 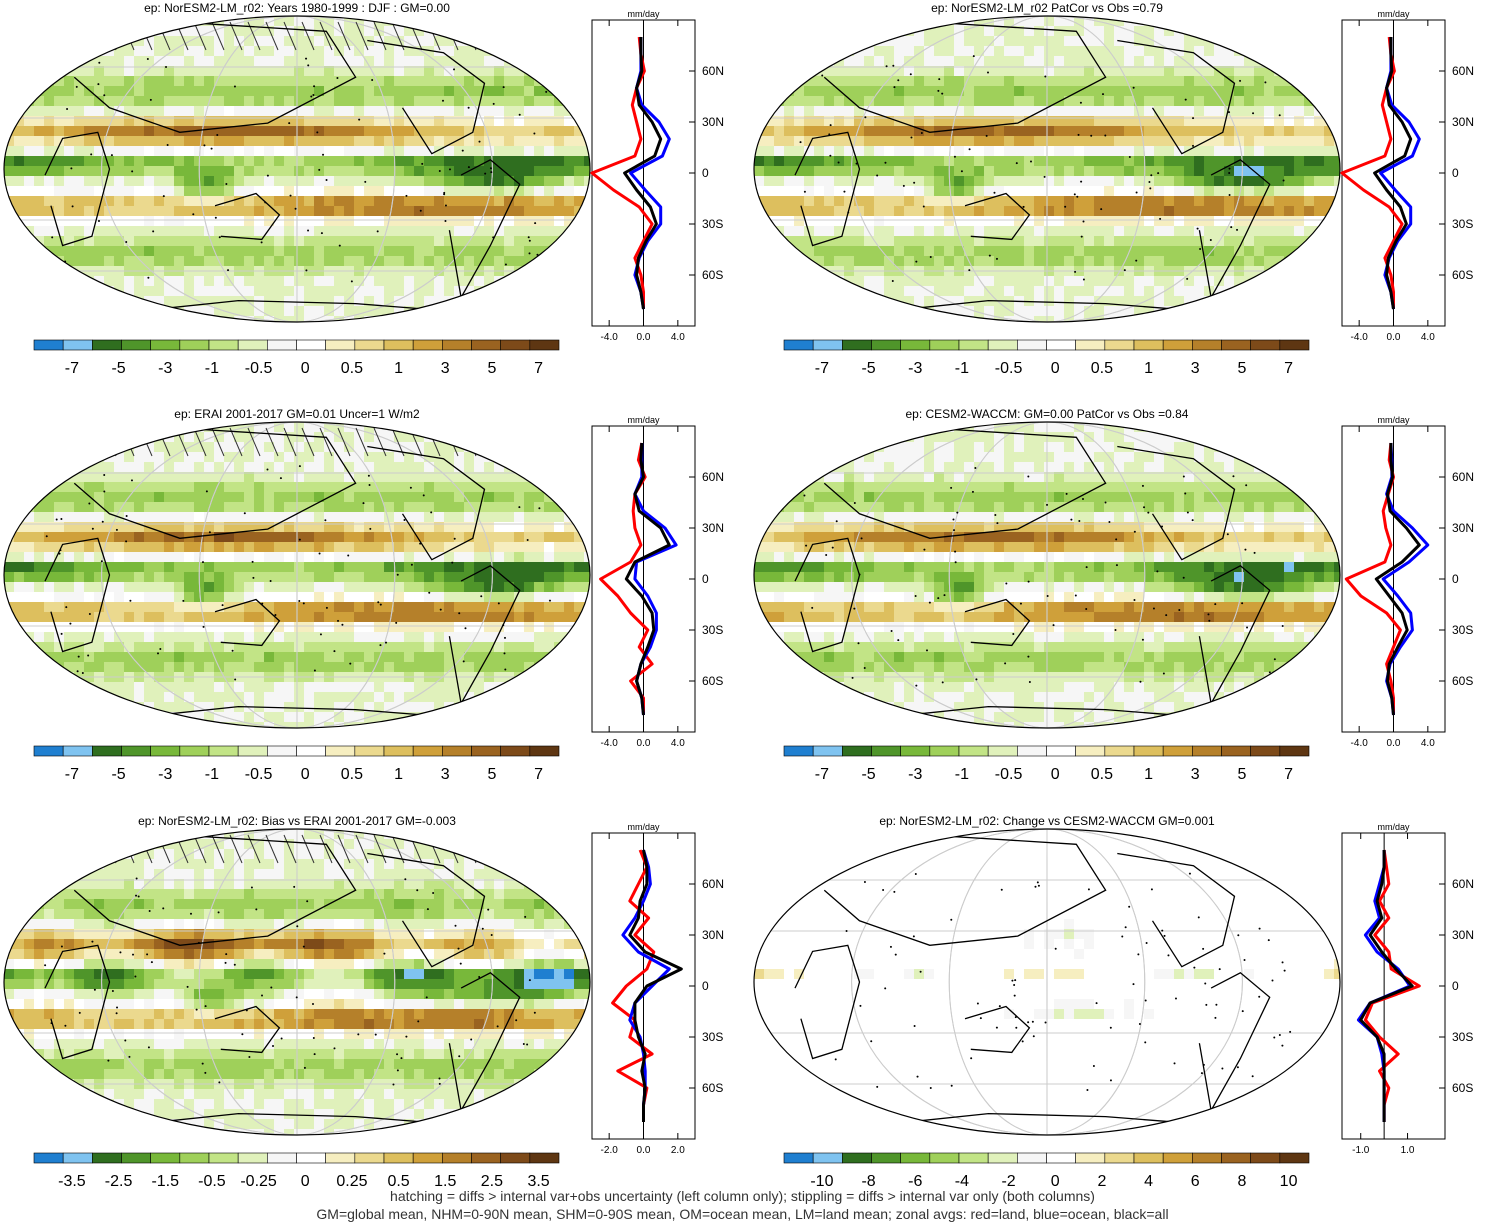 I want to click on colorbar-box, so click(x=915, y=345).